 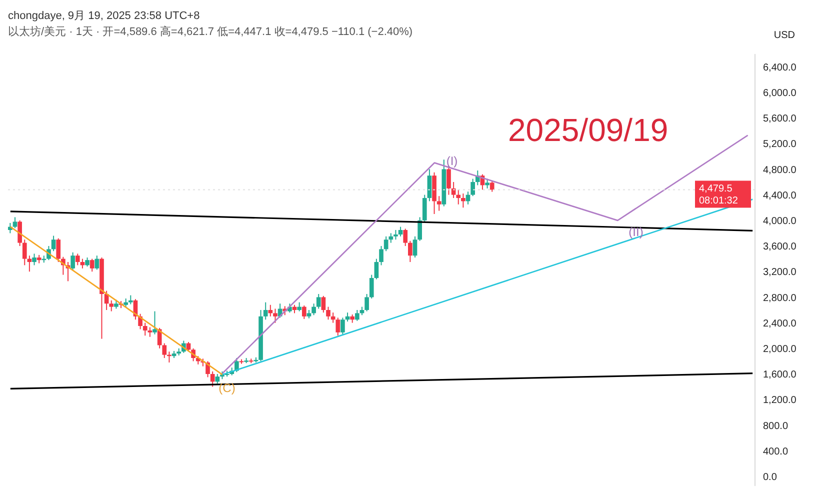 I want to click on y-tick-label: 2,000.0, so click(x=780, y=349).